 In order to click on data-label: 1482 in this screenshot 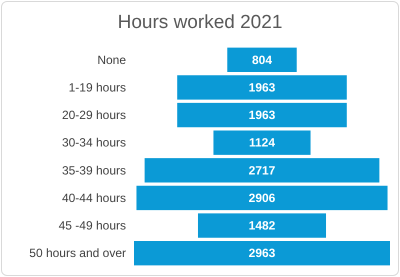, I will do `click(262, 225)`.